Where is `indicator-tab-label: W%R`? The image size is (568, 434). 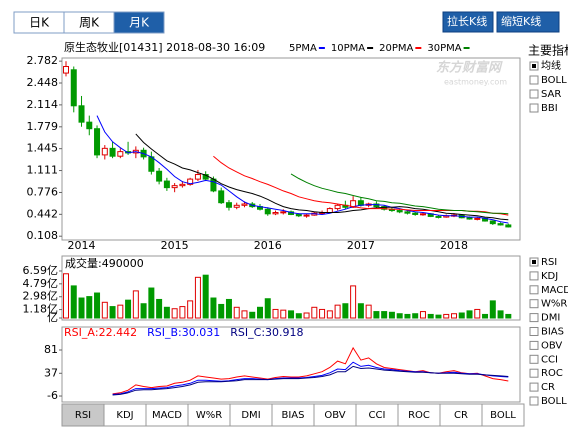
indicator-tab-label: W%R is located at coordinates (209, 415).